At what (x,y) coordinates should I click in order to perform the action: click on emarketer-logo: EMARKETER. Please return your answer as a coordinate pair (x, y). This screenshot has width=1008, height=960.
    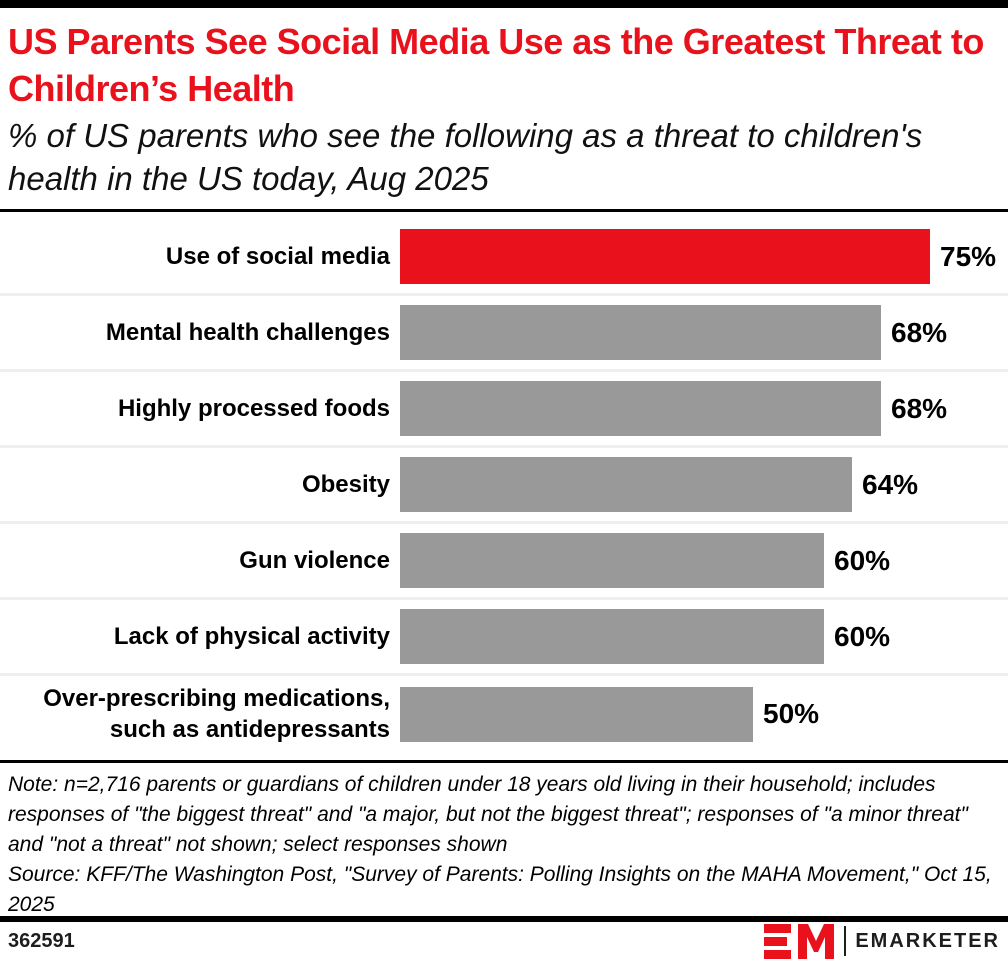
    Looking at the image, I should click on (882, 941).